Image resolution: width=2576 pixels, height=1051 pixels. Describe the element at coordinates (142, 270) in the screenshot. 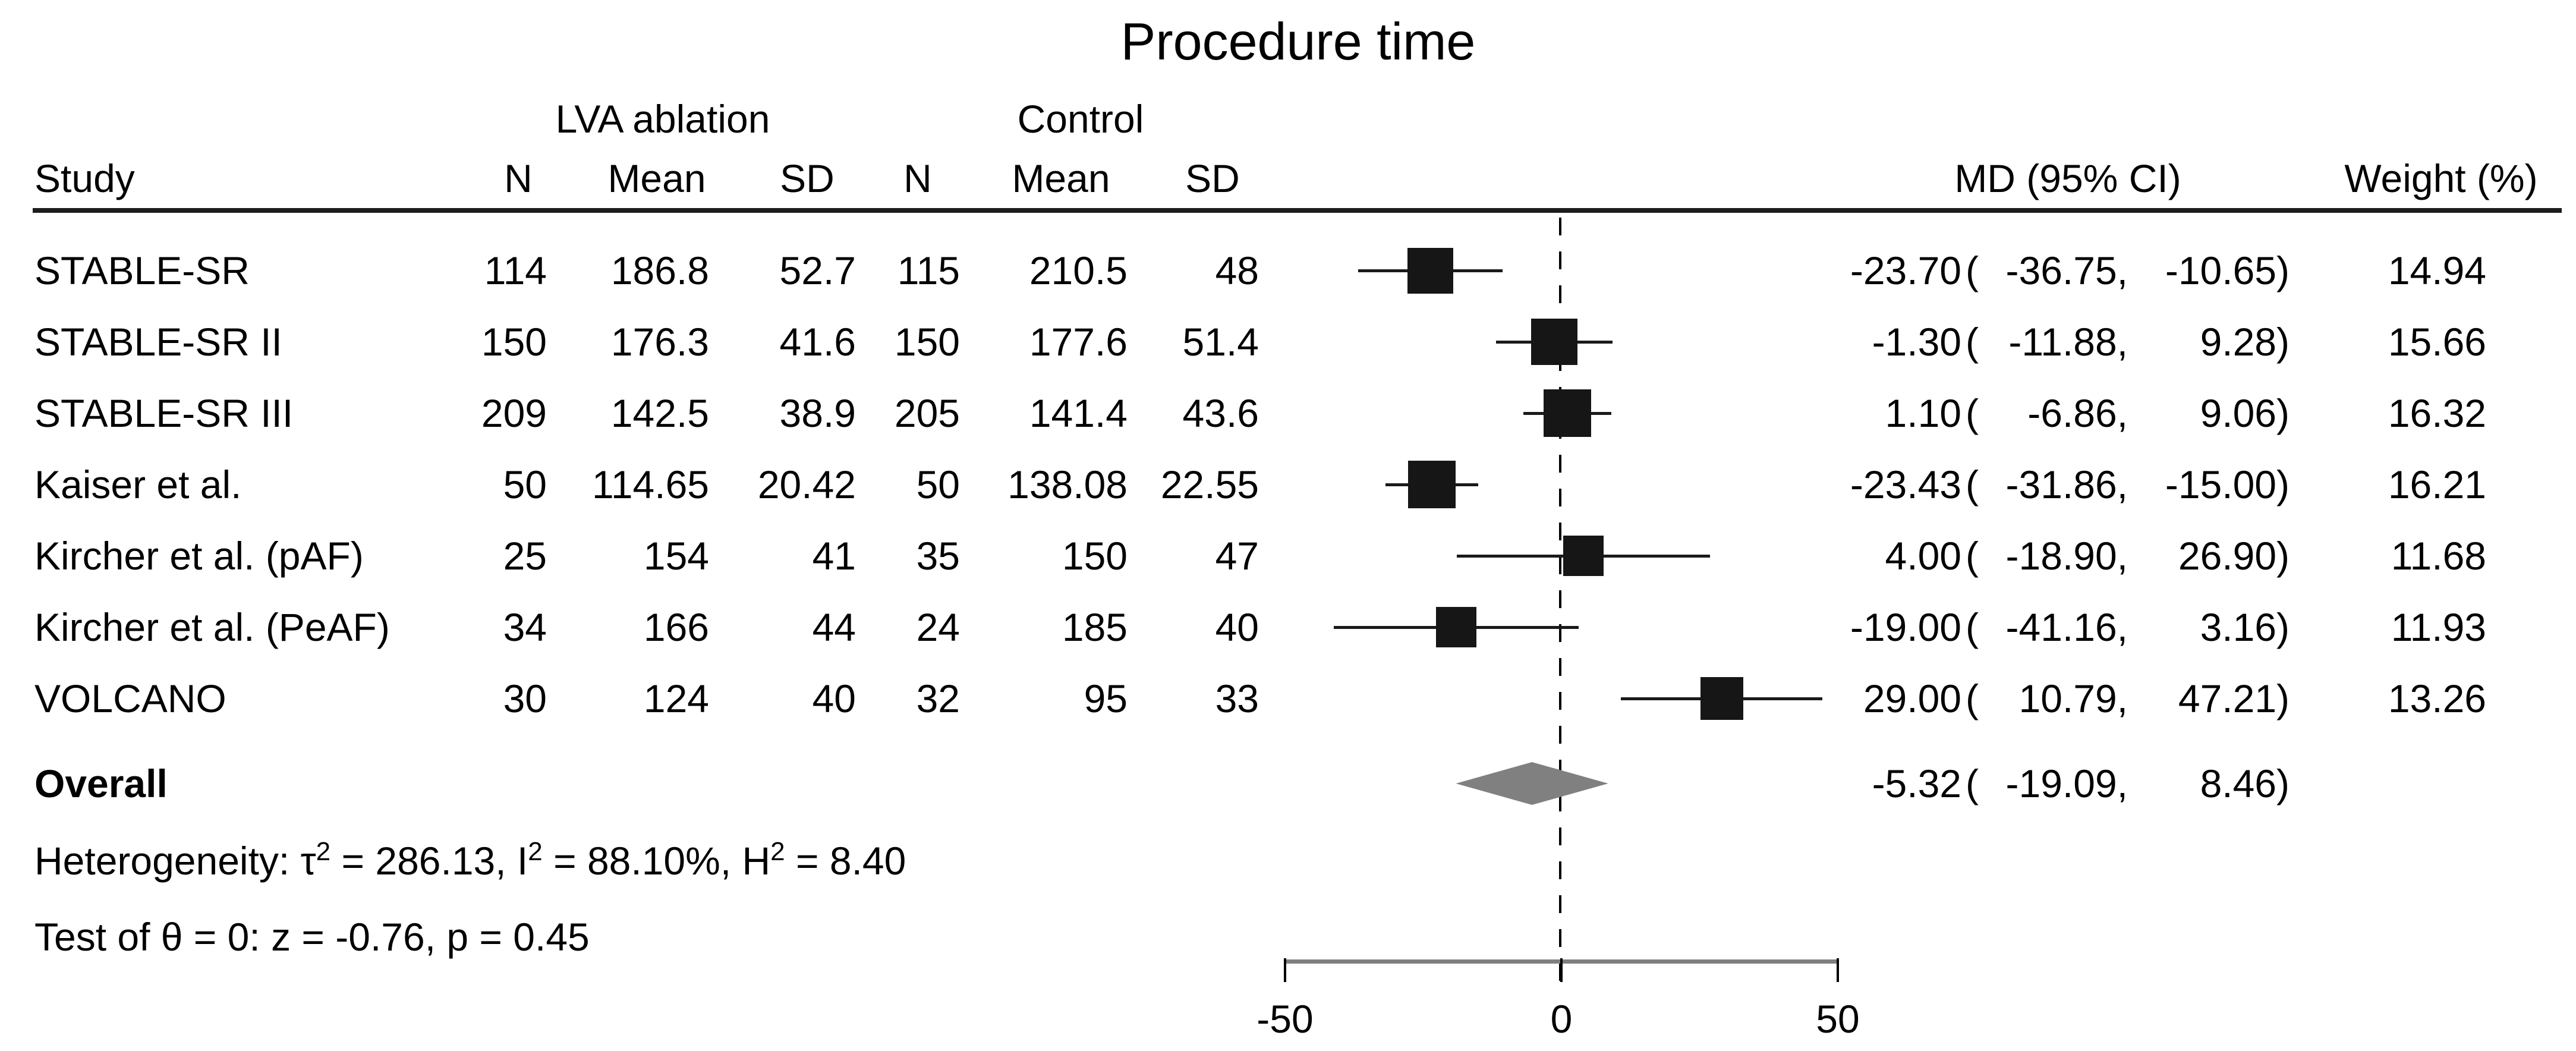

I see `study-label: STABLE-SR` at that location.